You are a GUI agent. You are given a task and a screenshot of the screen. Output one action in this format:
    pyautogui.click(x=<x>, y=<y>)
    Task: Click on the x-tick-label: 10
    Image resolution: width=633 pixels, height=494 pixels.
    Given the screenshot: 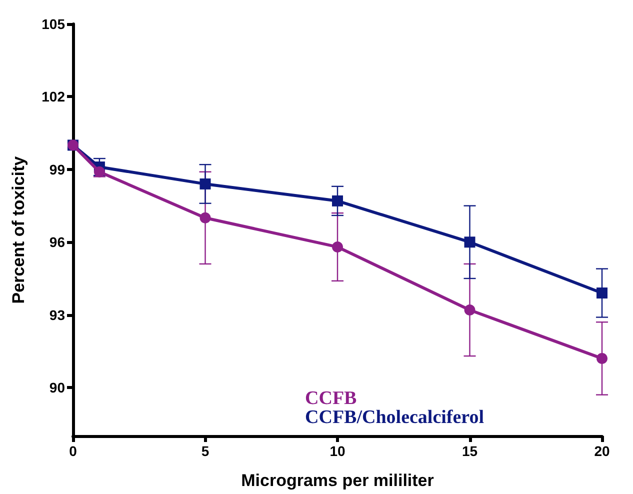 What is the action you would take?
    pyautogui.click(x=338, y=451)
    